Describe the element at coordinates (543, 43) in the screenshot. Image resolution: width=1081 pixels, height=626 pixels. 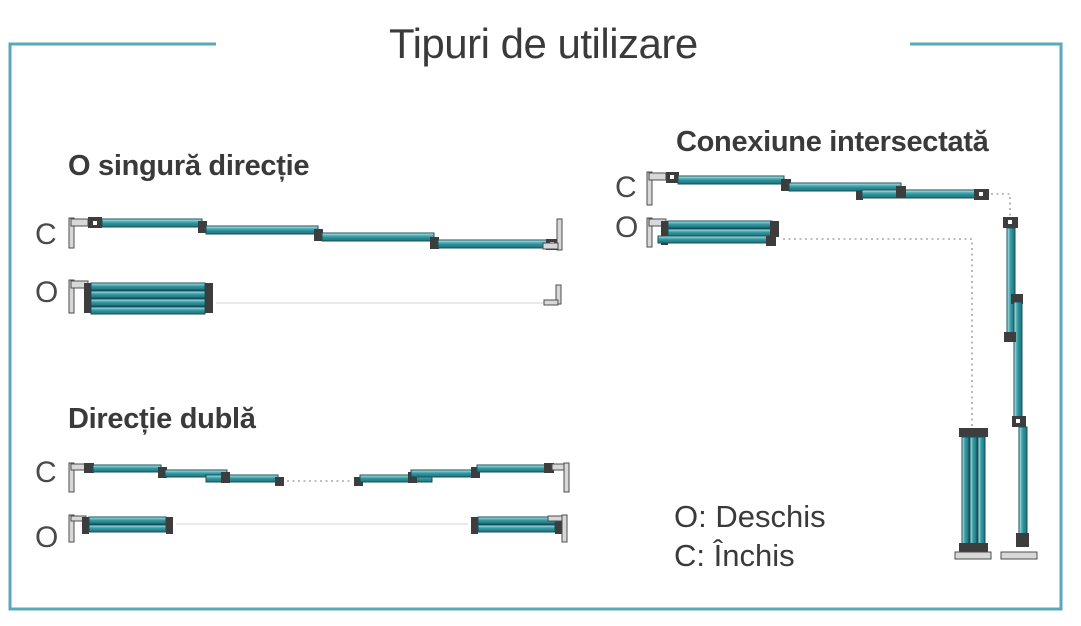
I see `page-title: Tipuri de utilizare` at that location.